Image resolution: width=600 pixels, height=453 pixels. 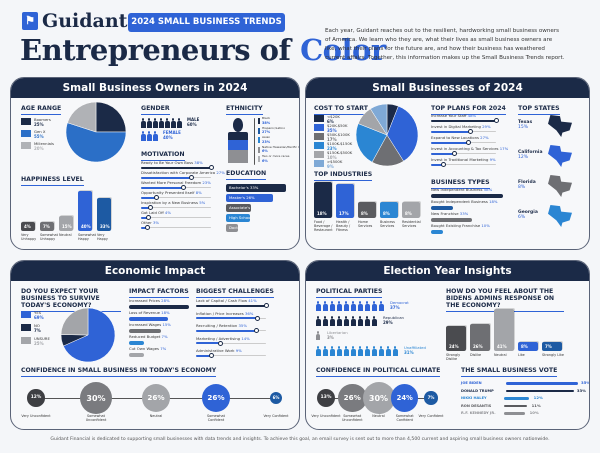 I want to click on item-value: 10%, so click(x=485, y=225).